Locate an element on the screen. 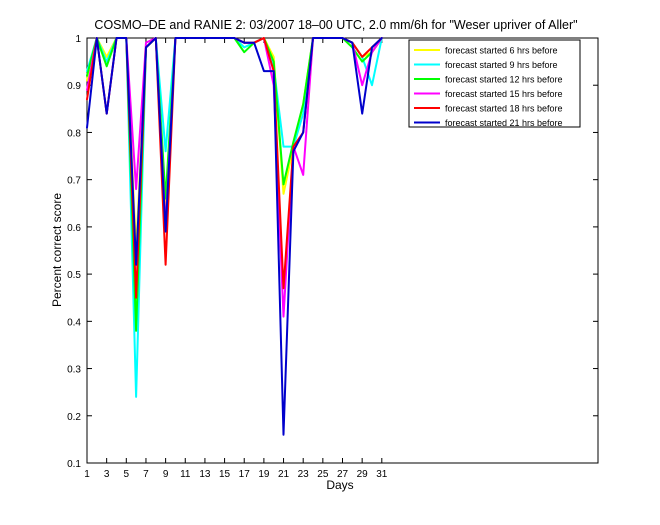 Image resolution: width=660 pixels, height=525 pixels. y-tick-label: 0.3 is located at coordinates (74, 370).